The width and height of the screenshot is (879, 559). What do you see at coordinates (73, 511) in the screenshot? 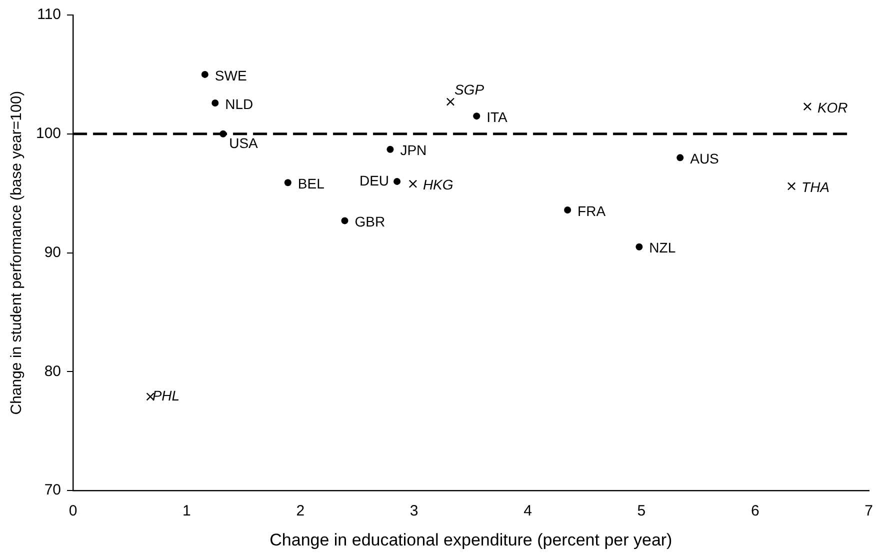
I see `x-tick-label: 0` at bounding box center [73, 511].